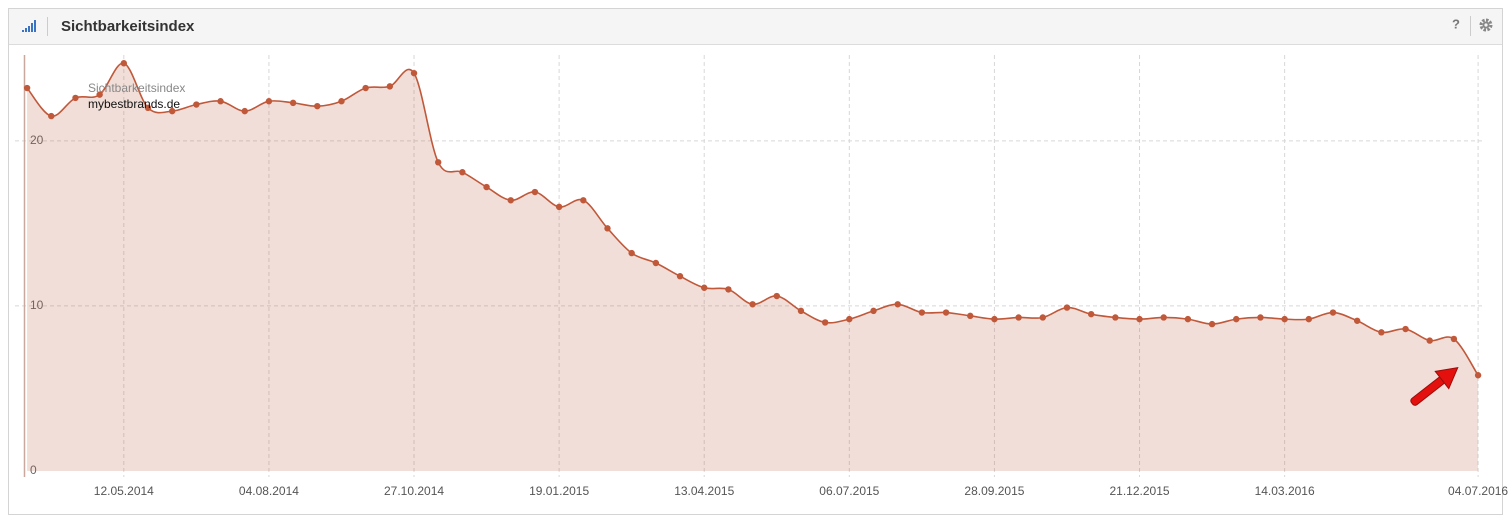 The width and height of the screenshot is (1511, 531). Describe the element at coordinates (33, 470) in the screenshot. I see `y-tick-label: 0` at that location.